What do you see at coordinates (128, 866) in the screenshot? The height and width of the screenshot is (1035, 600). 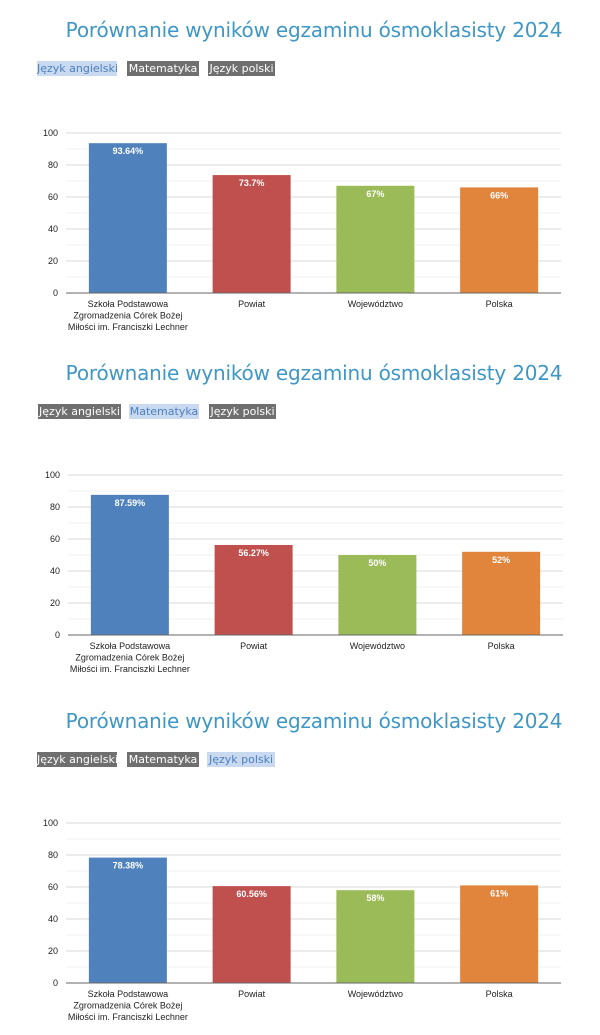 I see `data-label: 78.38%` at bounding box center [128, 866].